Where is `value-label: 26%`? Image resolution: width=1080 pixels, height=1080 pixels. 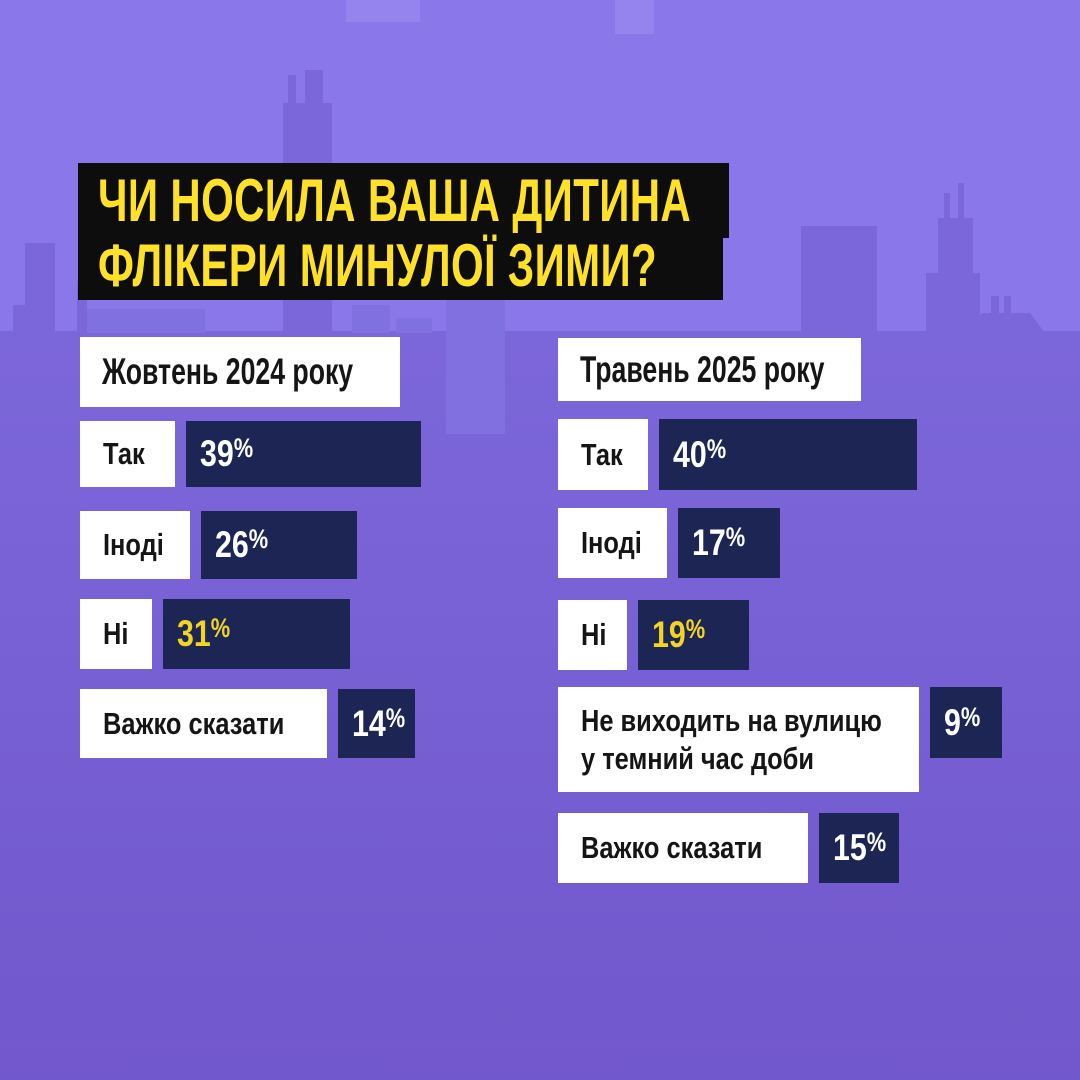 value-label: 26% is located at coordinates (242, 544).